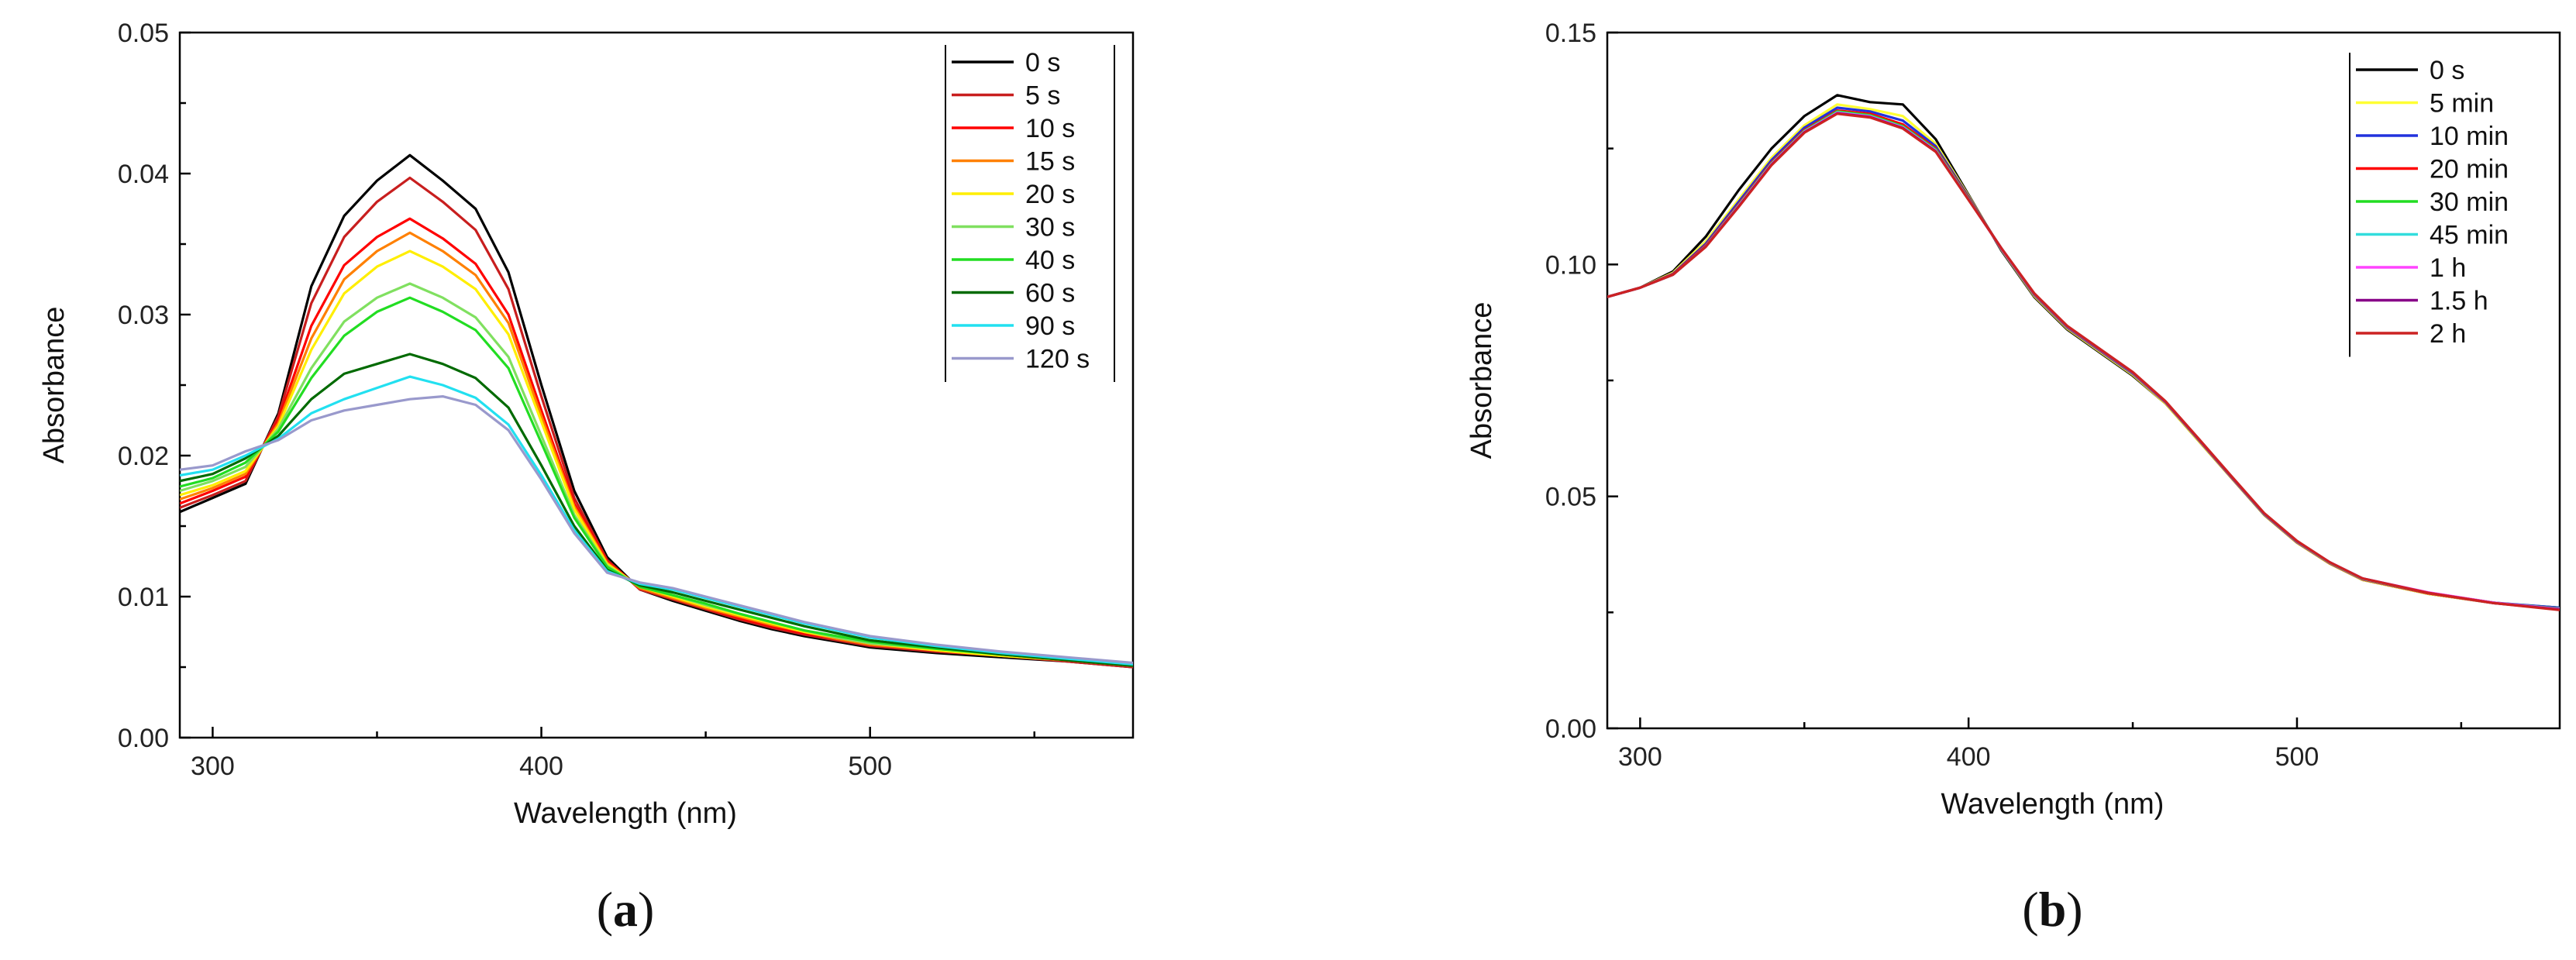 The width and height of the screenshot is (2576, 960). What do you see at coordinates (2469, 202) in the screenshot?
I see `legend-label-4: 30 min` at bounding box center [2469, 202].